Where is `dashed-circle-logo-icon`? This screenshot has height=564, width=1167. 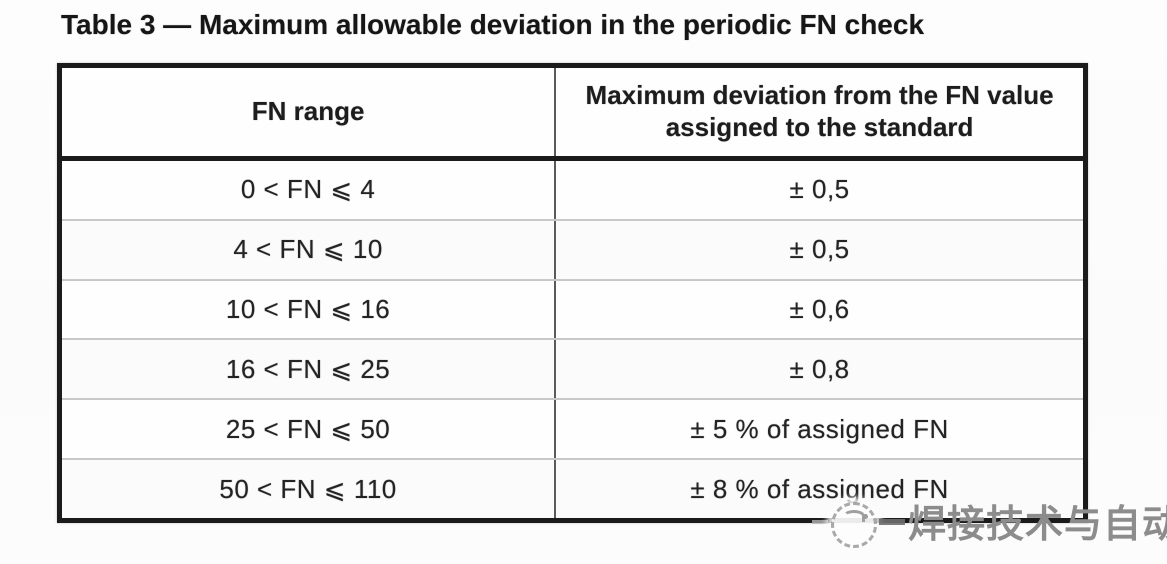 dashed-circle-logo-icon is located at coordinates (854, 525).